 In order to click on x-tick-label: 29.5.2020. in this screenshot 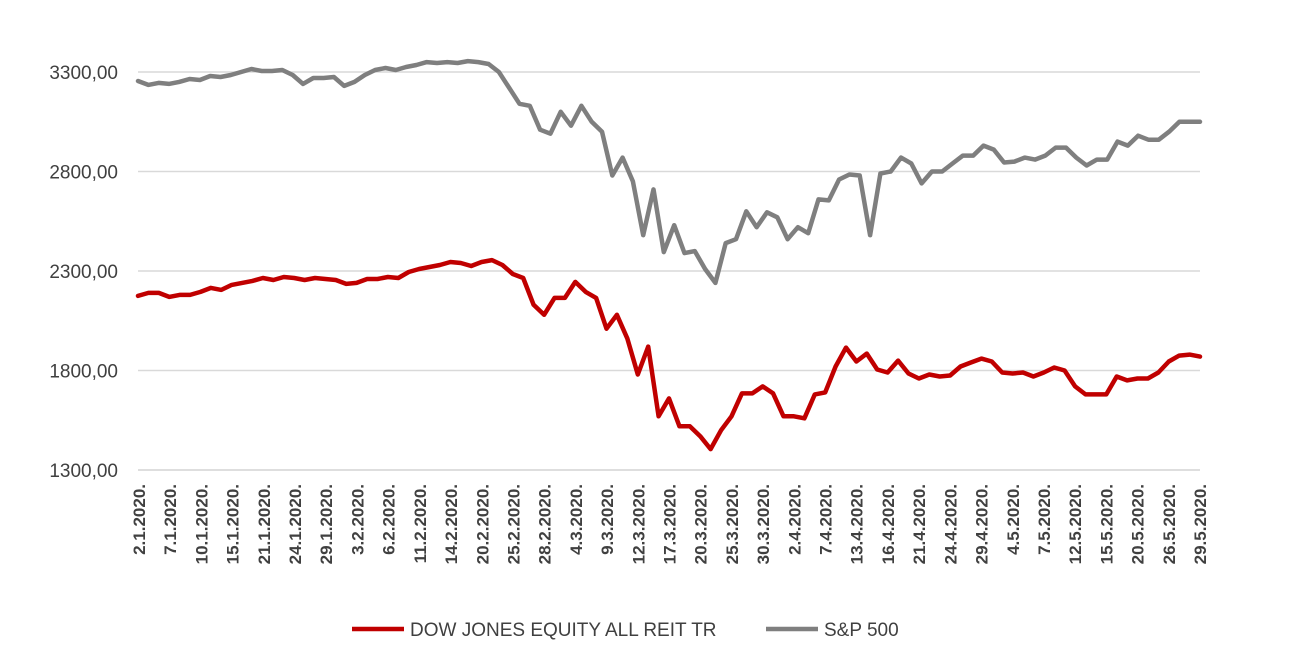, I will do `click(1200, 524)`.